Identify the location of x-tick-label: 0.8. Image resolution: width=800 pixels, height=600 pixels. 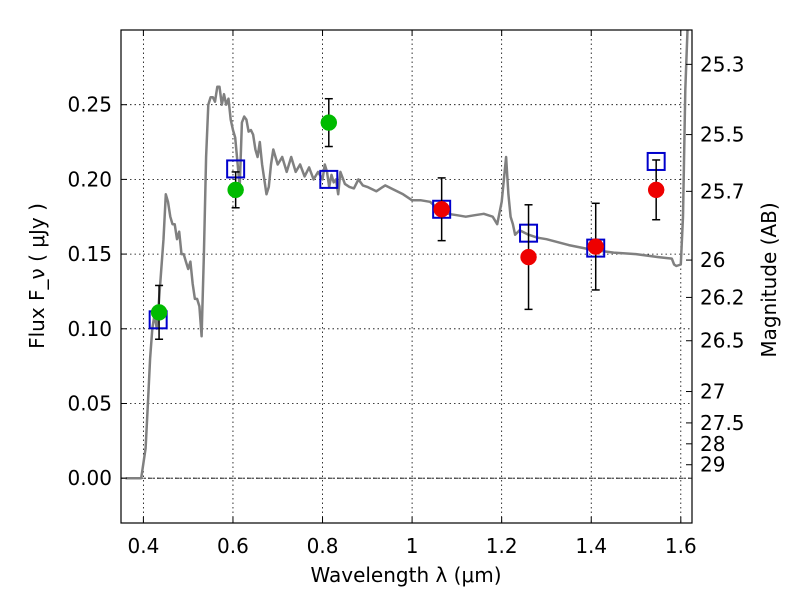
(323, 546).